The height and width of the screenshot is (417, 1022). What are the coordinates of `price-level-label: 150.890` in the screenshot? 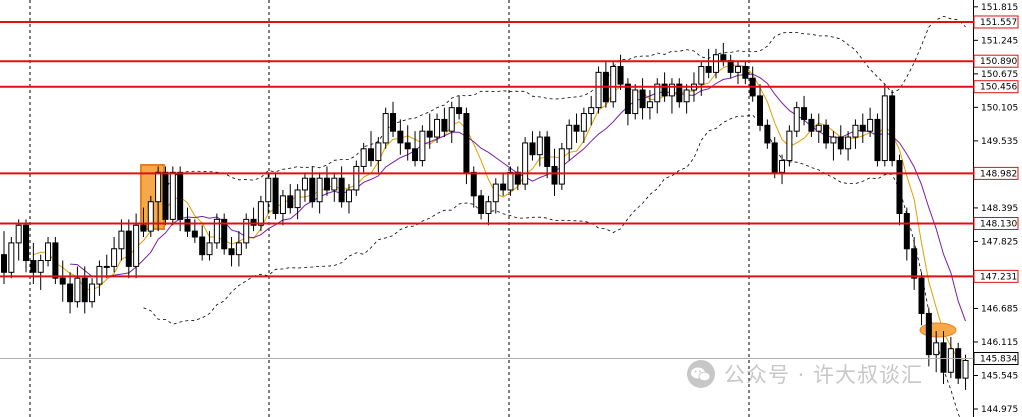 It's located at (998, 62).